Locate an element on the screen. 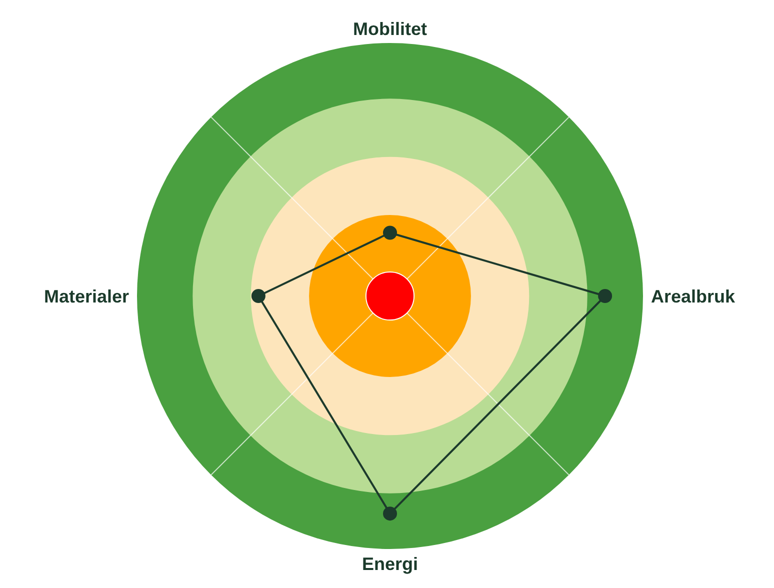 This screenshot has width=774, height=588. spoke-label: Materialer is located at coordinates (86, 296).